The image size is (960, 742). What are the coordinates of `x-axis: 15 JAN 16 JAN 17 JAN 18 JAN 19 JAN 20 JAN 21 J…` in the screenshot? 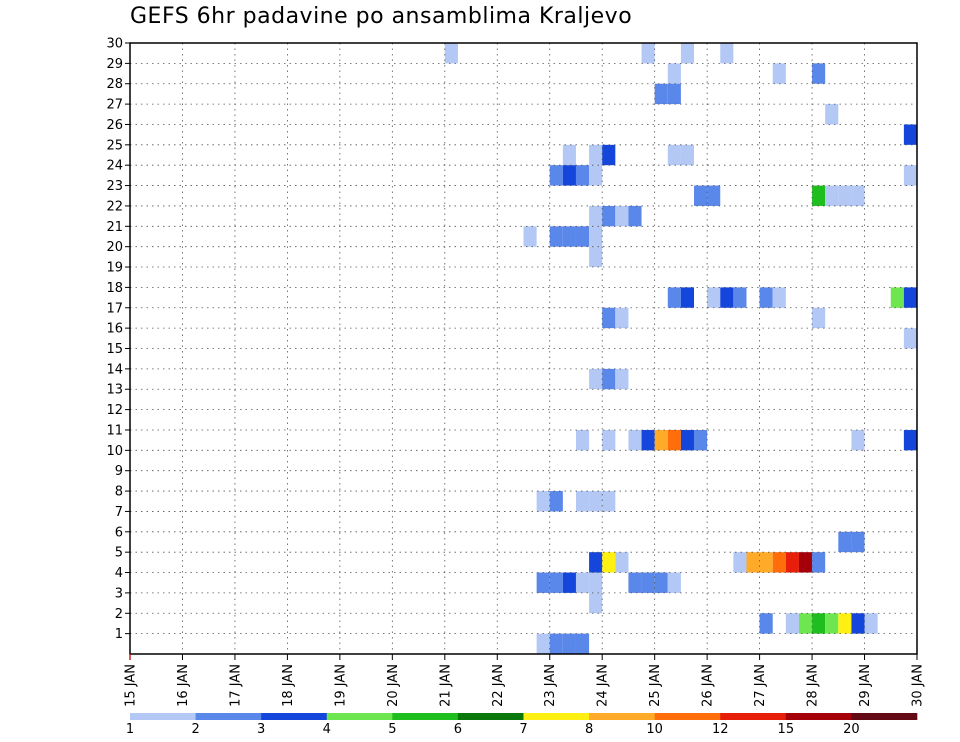 It's located at (525, 680).